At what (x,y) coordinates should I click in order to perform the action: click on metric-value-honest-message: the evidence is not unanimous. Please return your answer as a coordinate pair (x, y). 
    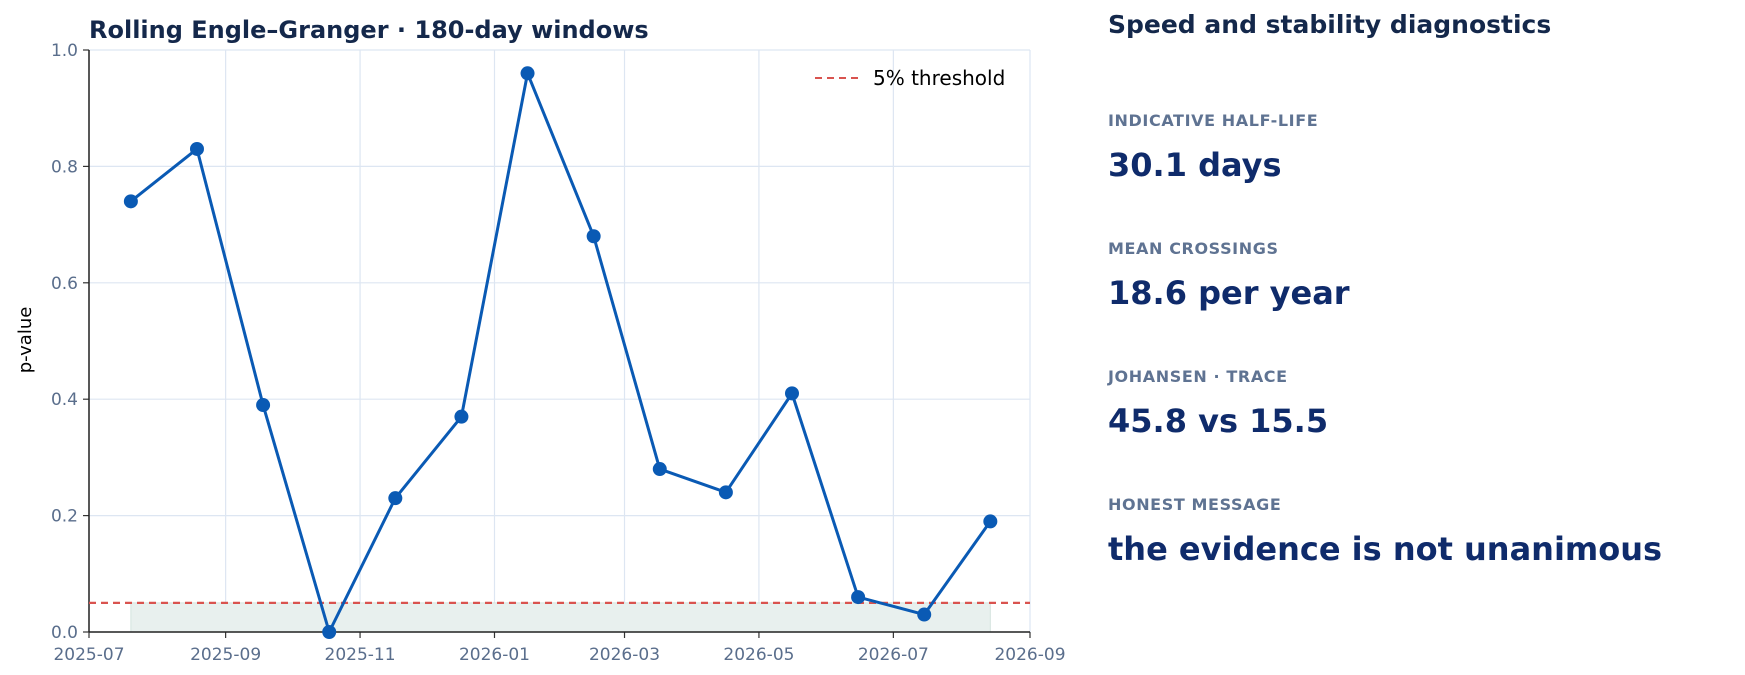
    Looking at the image, I should click on (1385, 549).